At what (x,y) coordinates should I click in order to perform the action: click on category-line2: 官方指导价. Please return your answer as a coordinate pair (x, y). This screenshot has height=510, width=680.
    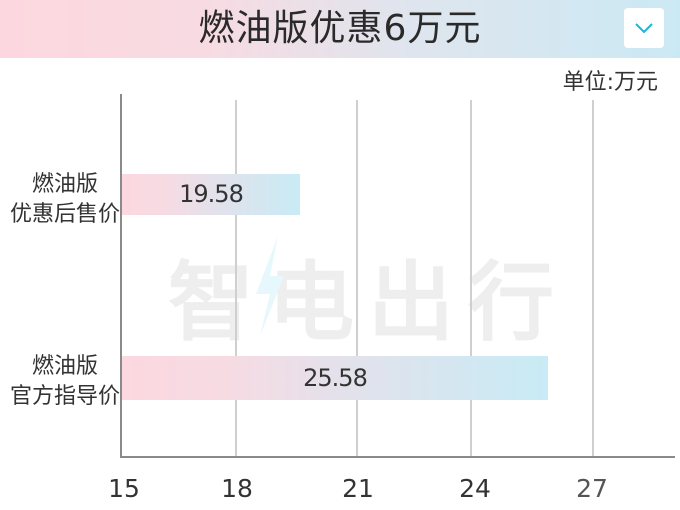
    Looking at the image, I should click on (64, 396).